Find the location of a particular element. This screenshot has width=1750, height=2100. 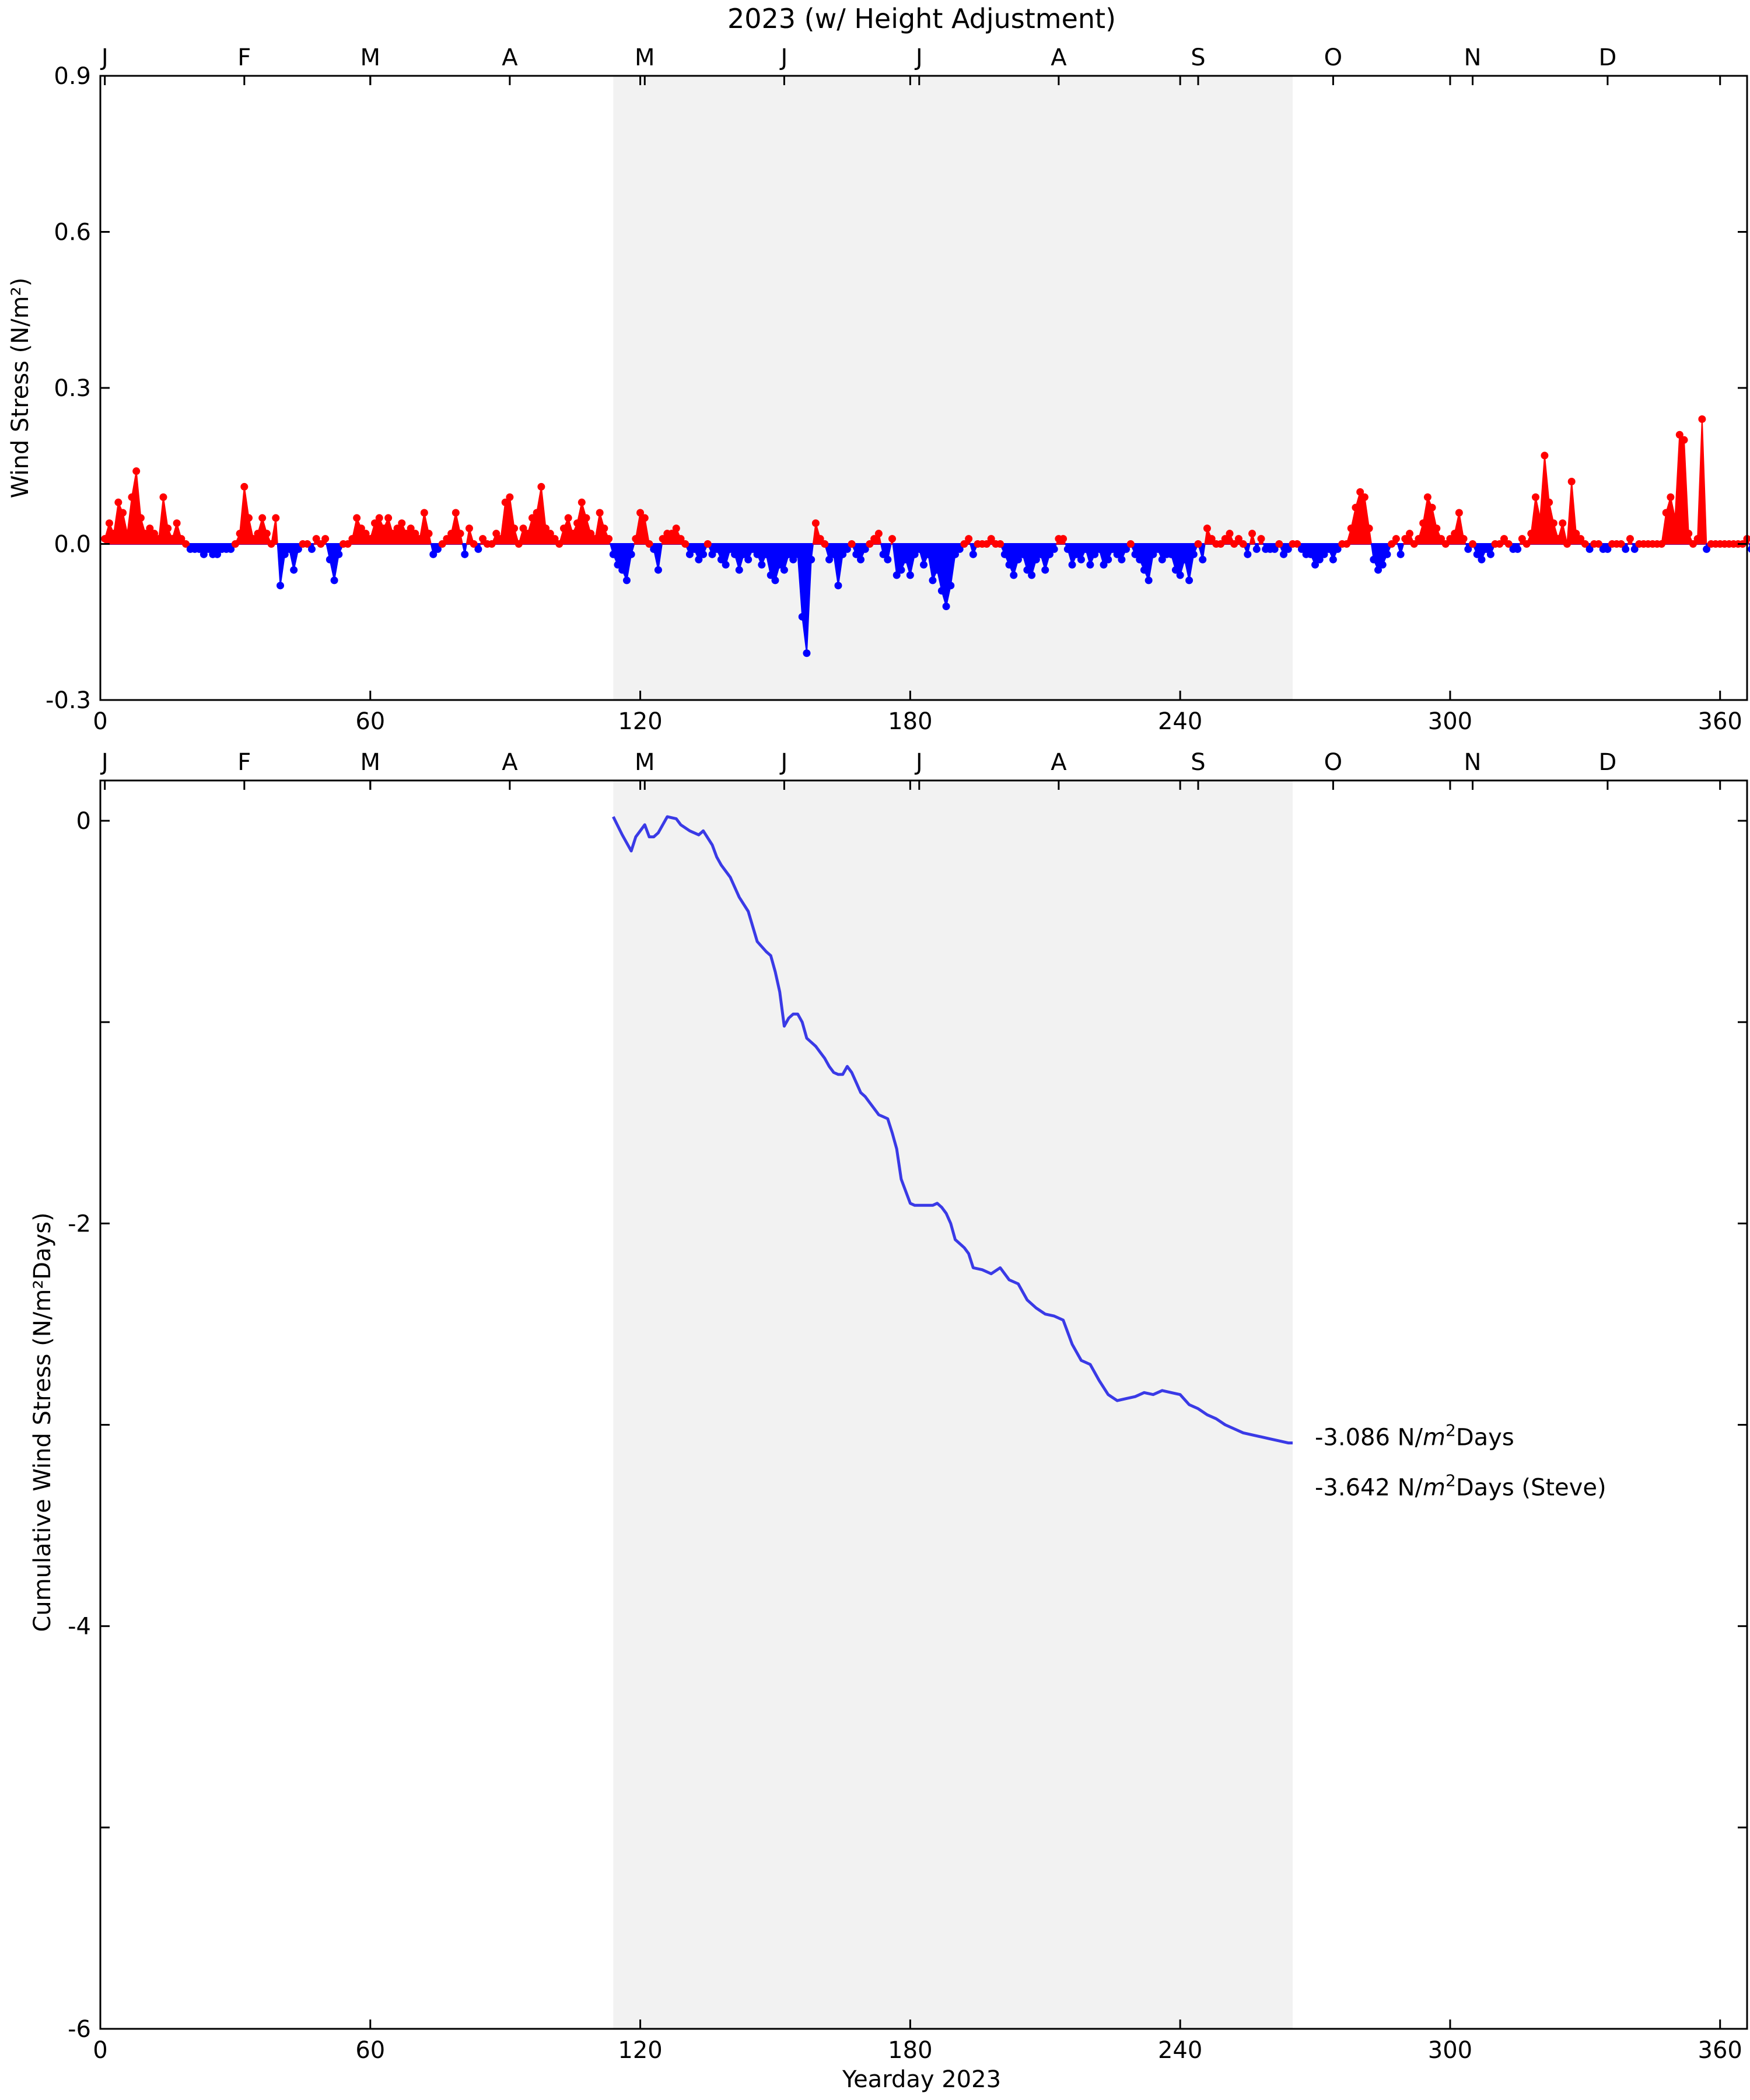

month-label: J is located at coordinates (783, 57).